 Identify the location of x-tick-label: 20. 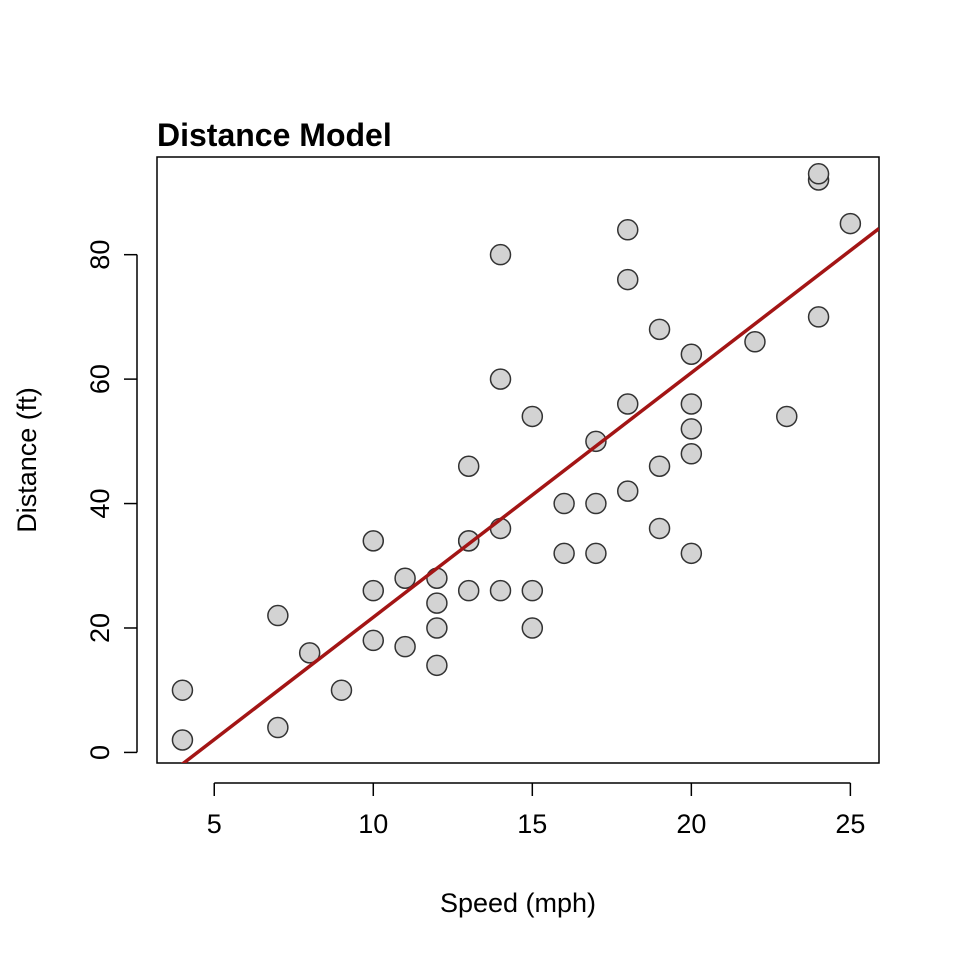
(691, 824).